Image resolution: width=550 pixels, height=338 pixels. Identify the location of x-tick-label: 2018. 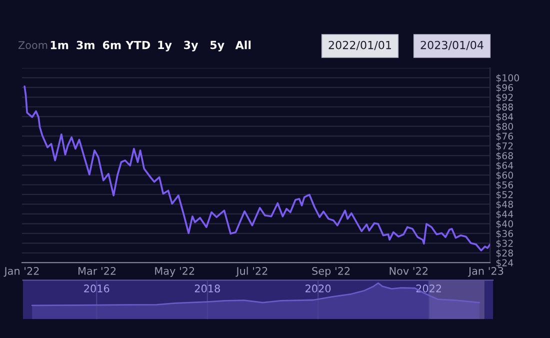
(207, 288).